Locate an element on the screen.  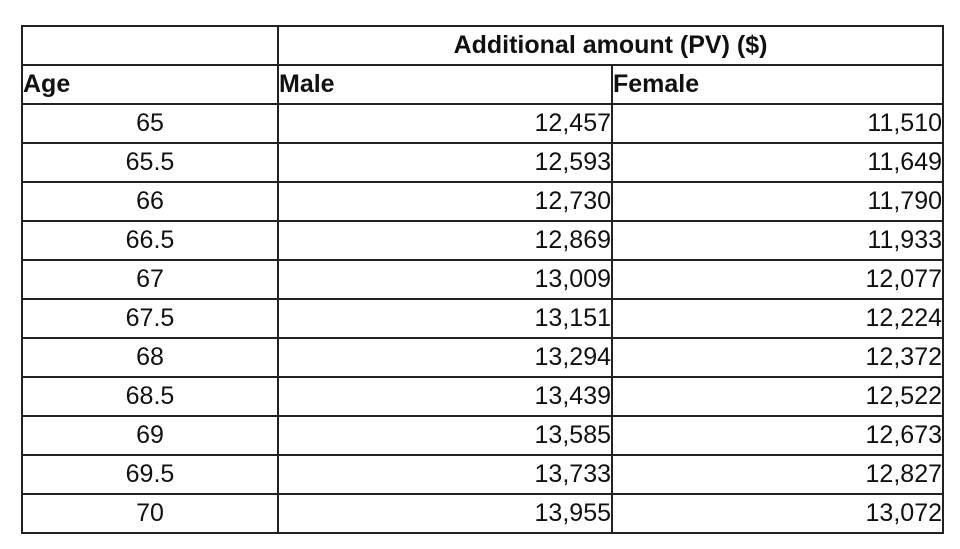
male-value-cell: 13,733 is located at coordinates (445, 474).